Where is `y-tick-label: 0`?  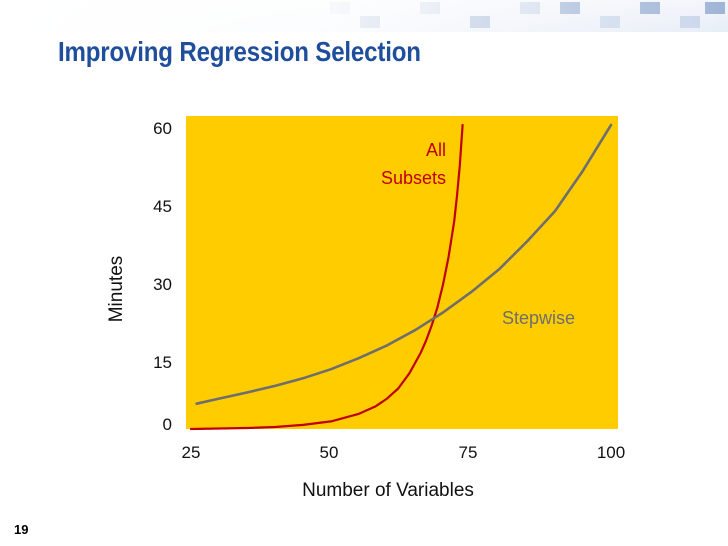 y-tick-label: 0 is located at coordinates (167, 424).